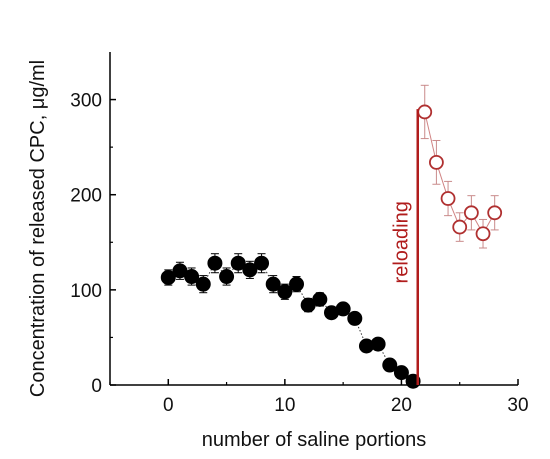 The image size is (550, 459). I want to click on y-tick-label: 100, so click(86, 291).